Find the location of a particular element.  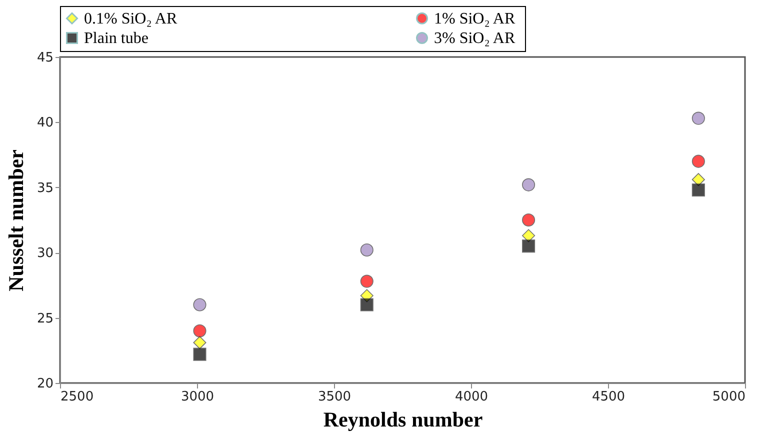

y-axis-title: Nusselt number is located at coordinates (16, 221).